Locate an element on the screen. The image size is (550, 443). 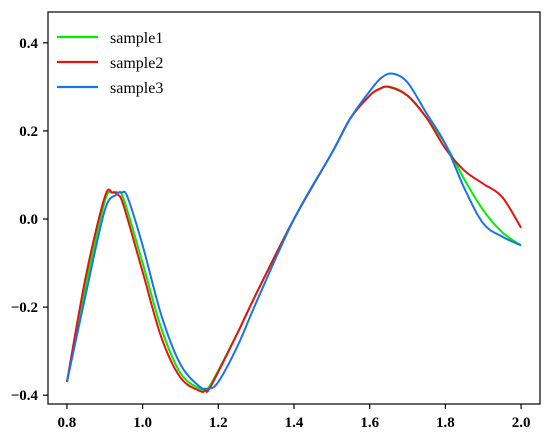
x-tick-label: 1.0 is located at coordinates (142, 423).